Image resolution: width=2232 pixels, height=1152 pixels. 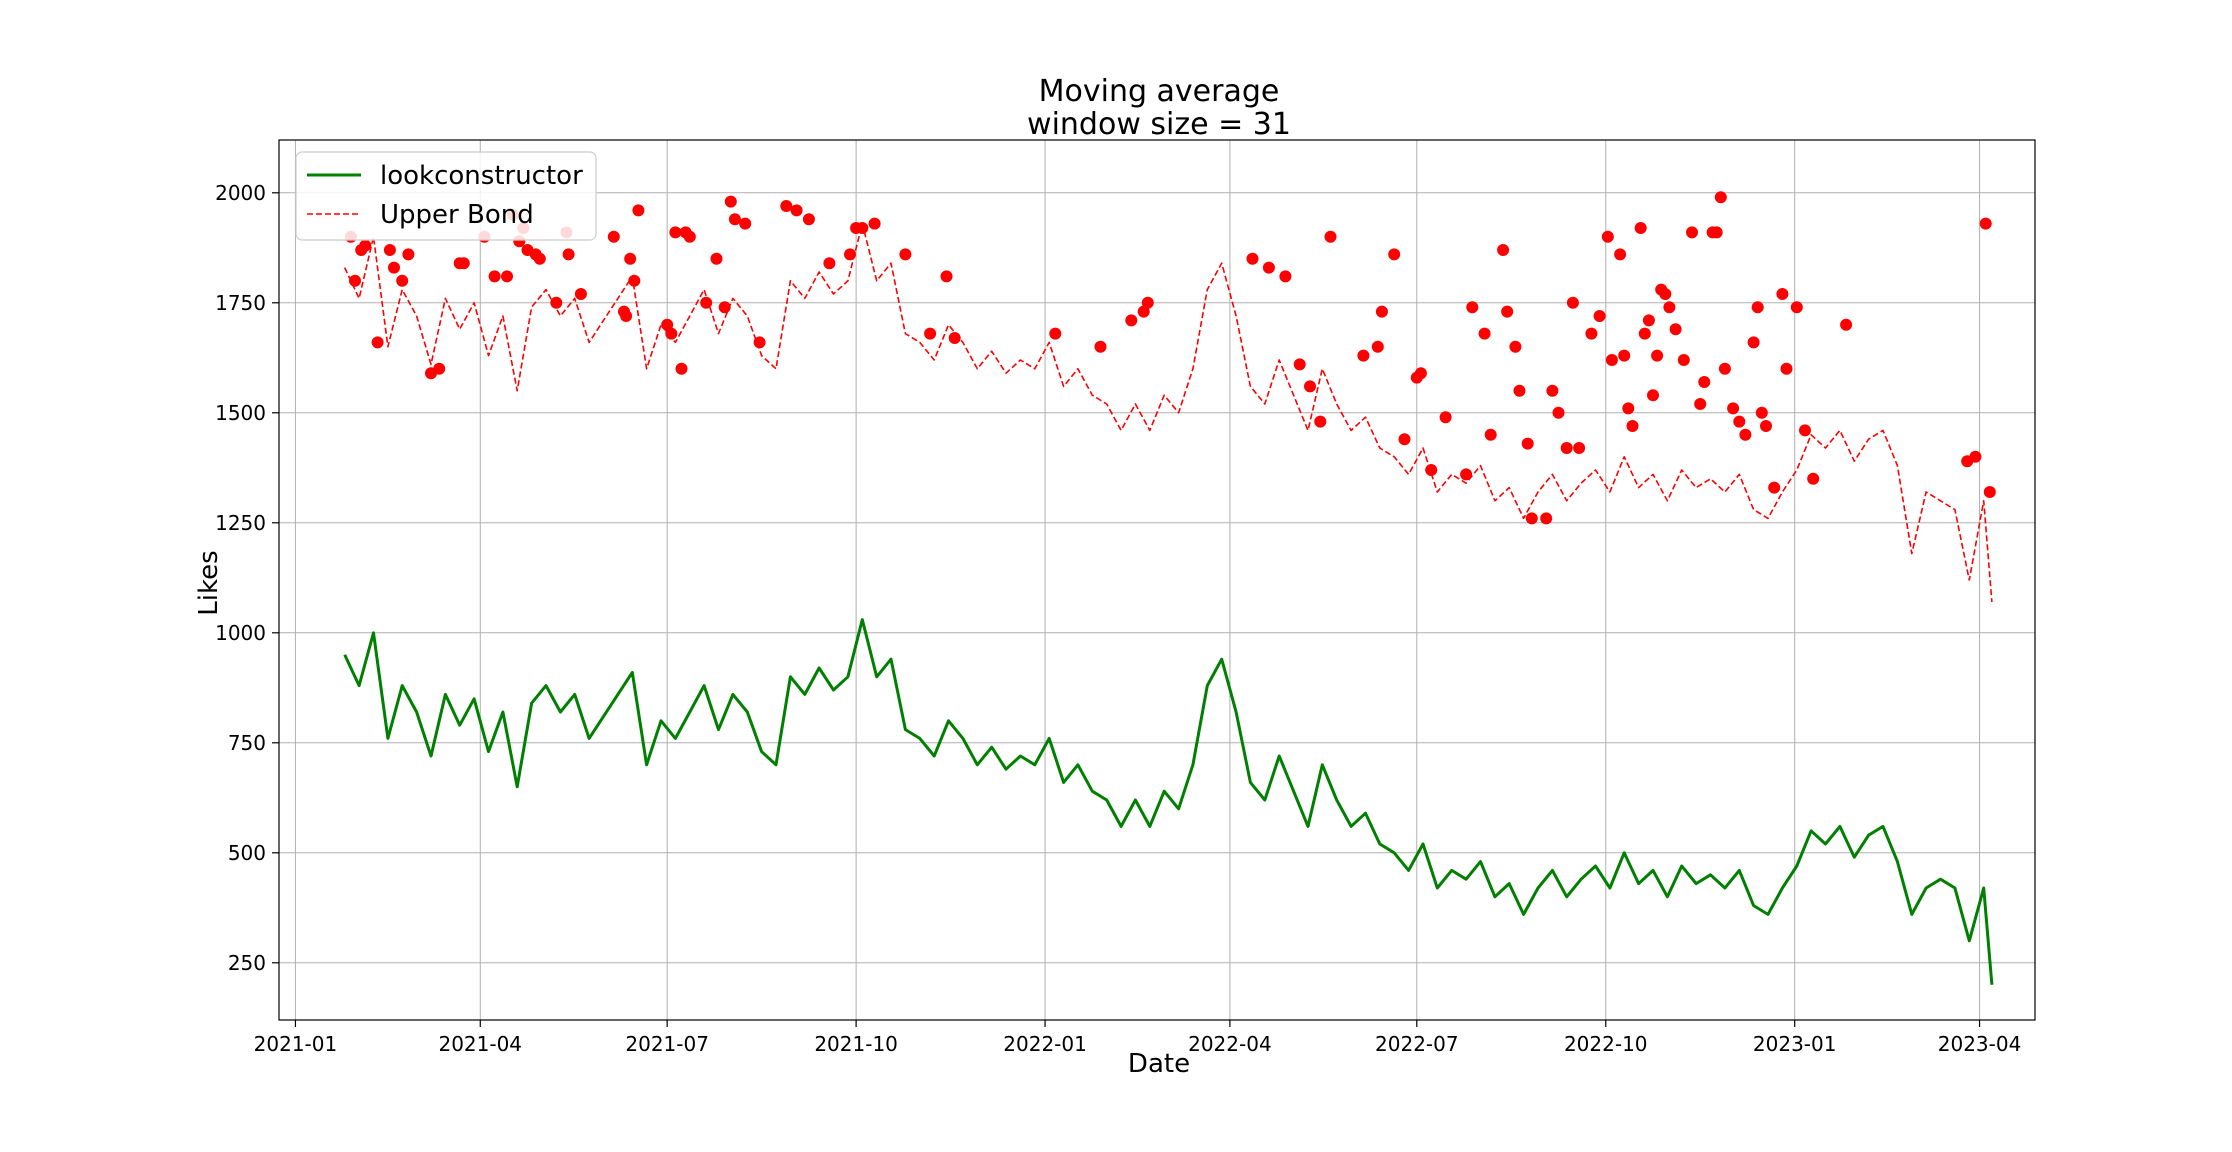 I want to click on x-axis-title: Date, so click(x=1159, y=1064).